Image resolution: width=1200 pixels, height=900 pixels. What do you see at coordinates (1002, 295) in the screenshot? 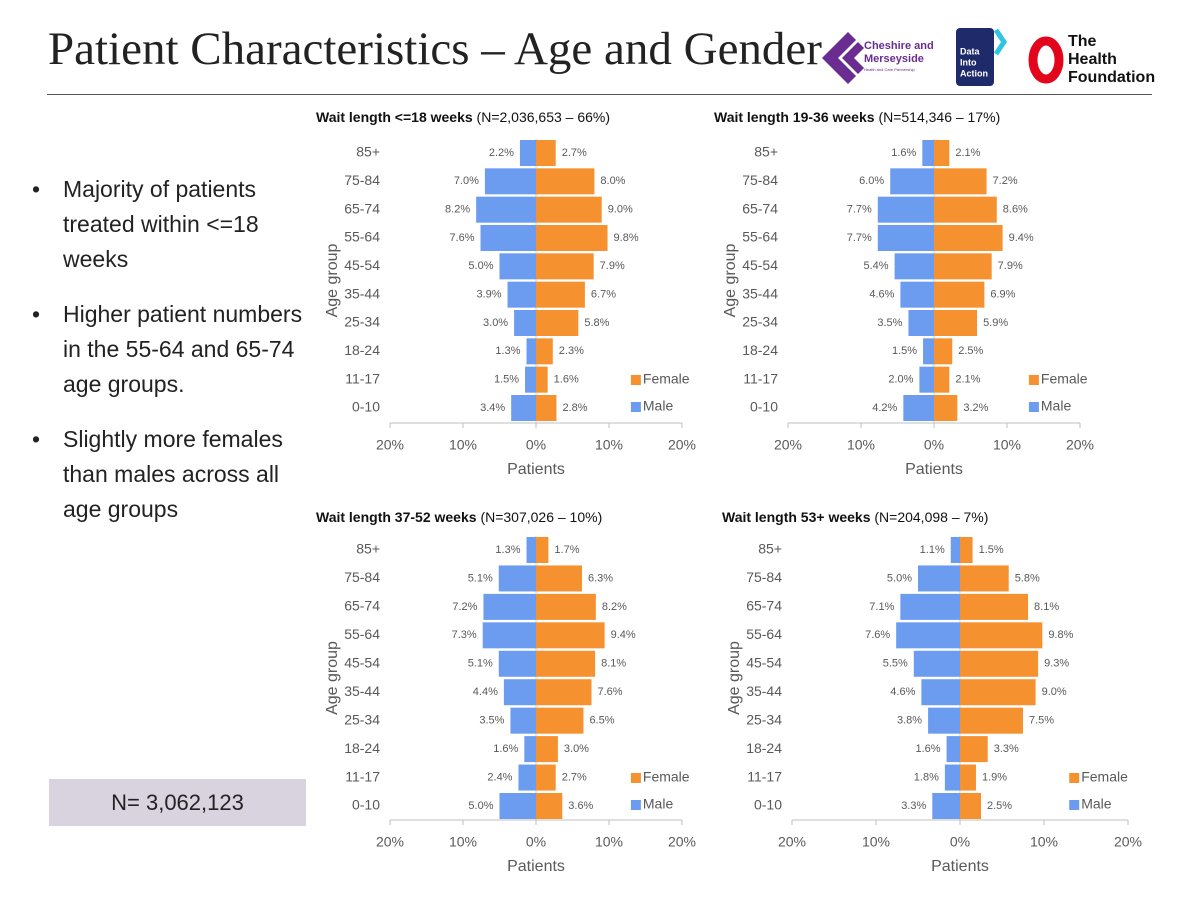
I see `value-label: 6.9%` at bounding box center [1002, 295].